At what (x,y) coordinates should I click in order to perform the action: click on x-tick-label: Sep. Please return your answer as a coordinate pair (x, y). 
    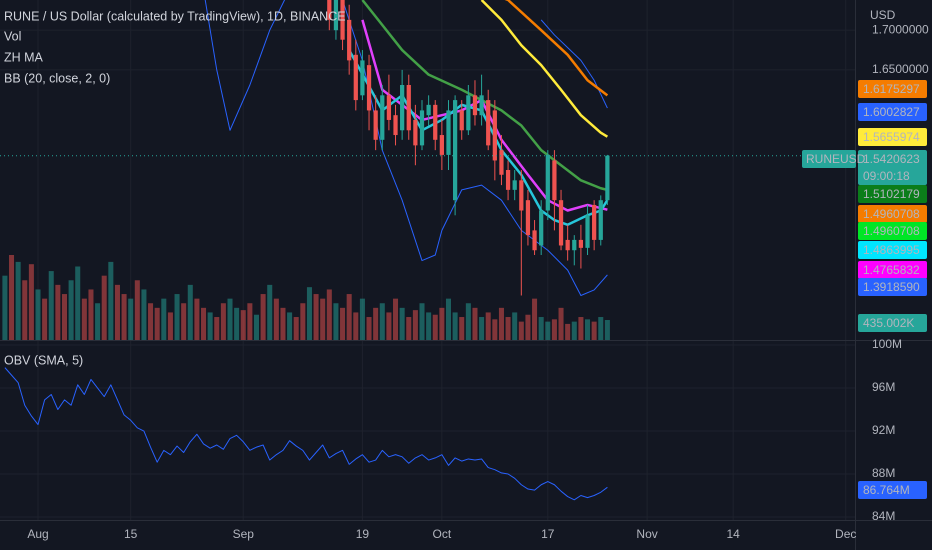
    Looking at the image, I should click on (244, 534).